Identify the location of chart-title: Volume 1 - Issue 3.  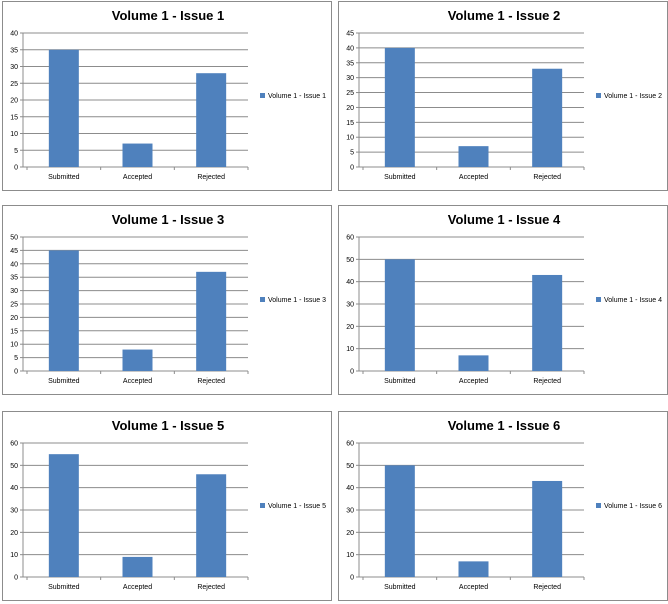
(168, 219).